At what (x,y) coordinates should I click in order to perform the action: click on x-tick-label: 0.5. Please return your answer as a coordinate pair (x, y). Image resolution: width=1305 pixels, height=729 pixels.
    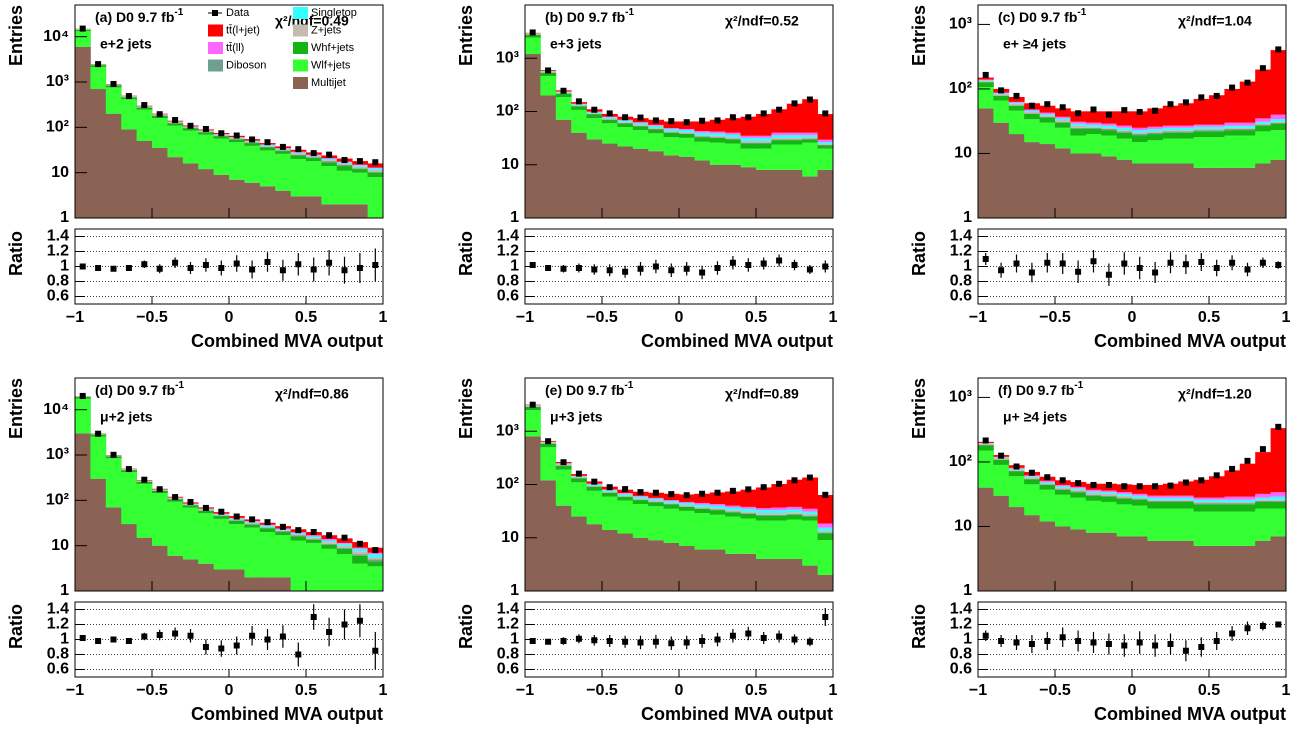
    Looking at the image, I should click on (306, 317).